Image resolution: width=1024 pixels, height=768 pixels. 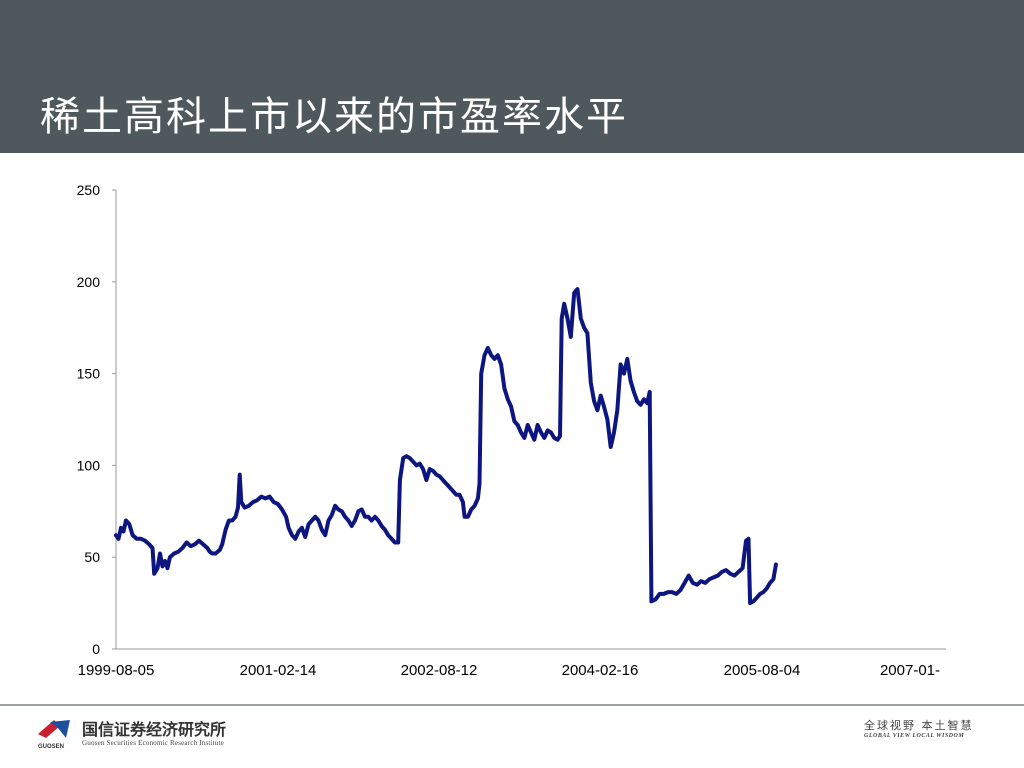 I want to click on x-tick-label: 1999-08-05, so click(x=116, y=670).